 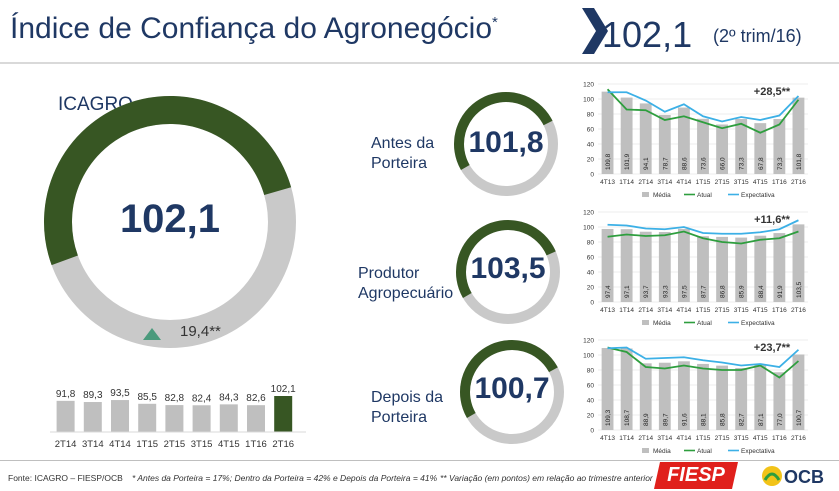 What do you see at coordinates (684, 163) in the screenshot?
I see `bar-value-label: 88,6` at bounding box center [684, 163].